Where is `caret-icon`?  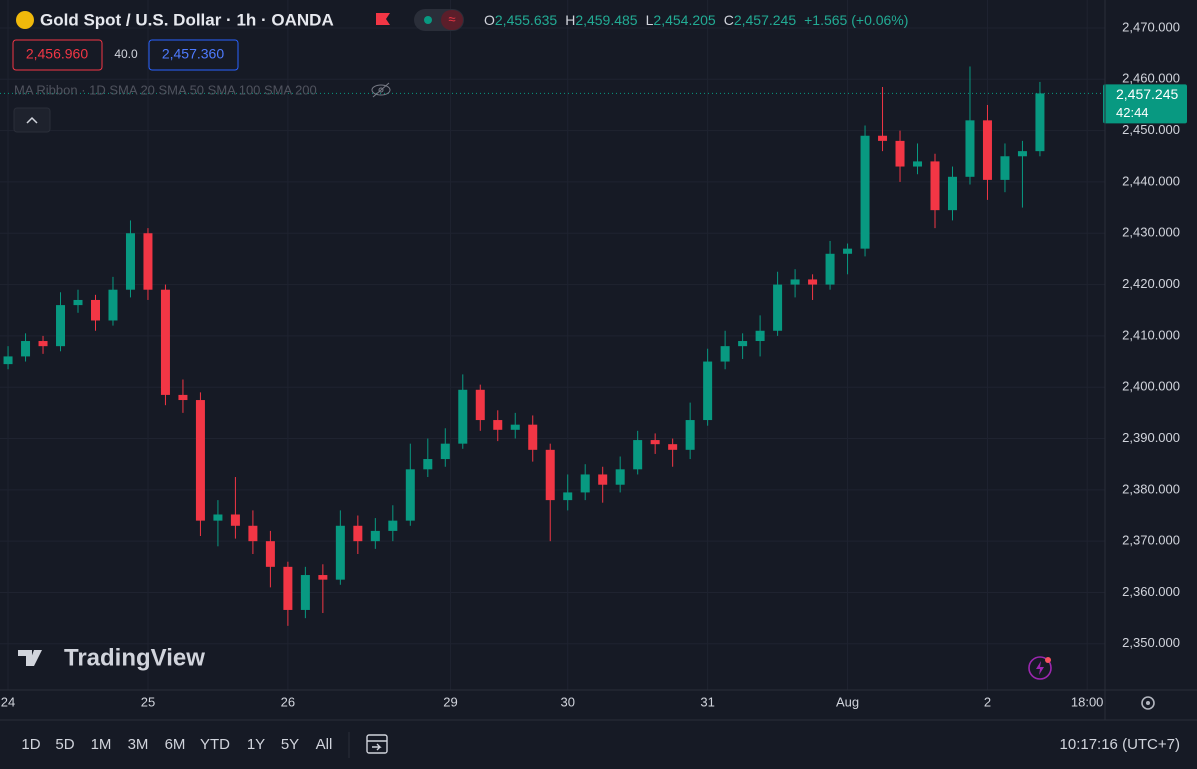 caret-icon is located at coordinates (32, 120).